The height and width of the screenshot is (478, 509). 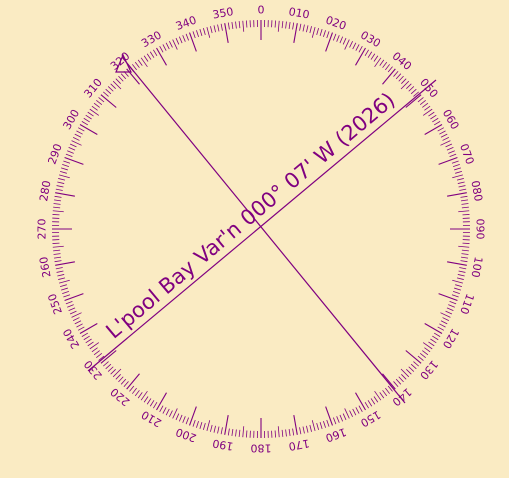 I want to click on triangle-icon, so click(x=123, y=63).